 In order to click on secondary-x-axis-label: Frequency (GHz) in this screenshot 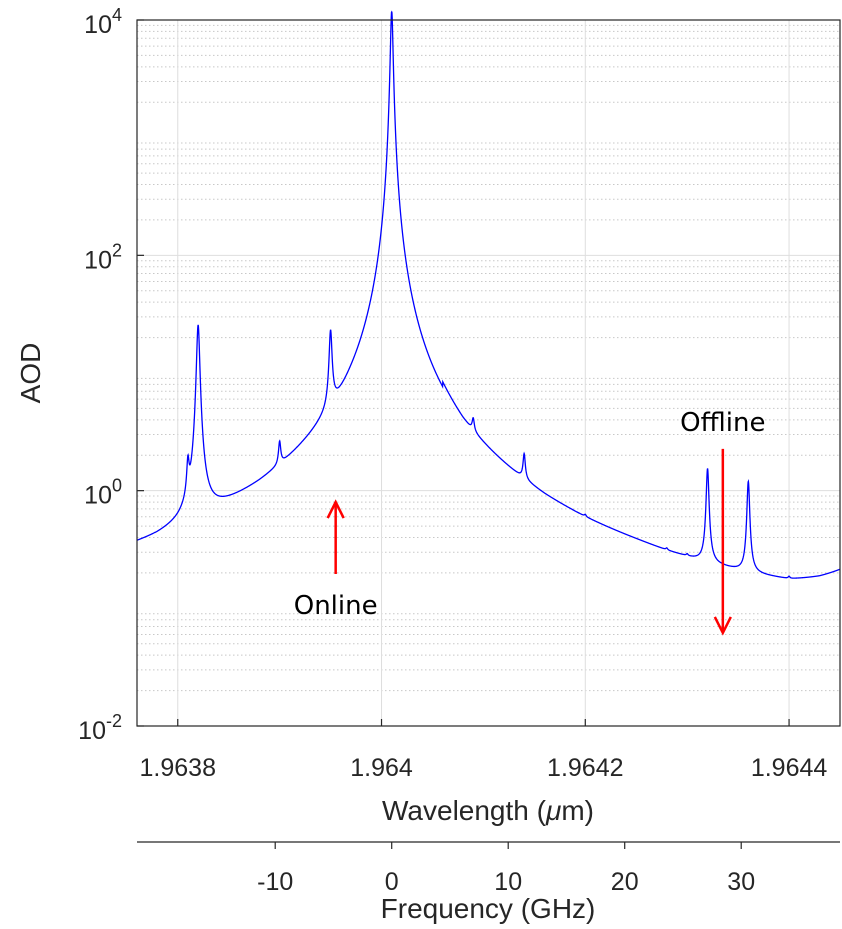, I will do `click(488, 908)`.